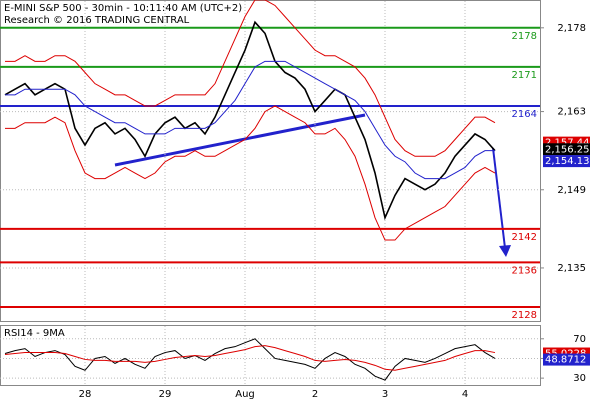 This screenshot has height=400, width=590. Describe the element at coordinates (571, 112) in the screenshot. I see `y-tick-label: 2,163` at that location.